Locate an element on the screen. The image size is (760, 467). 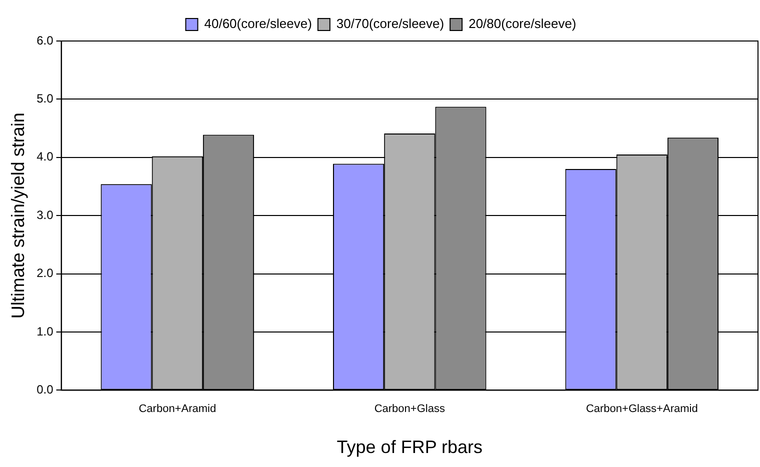
x-tick-label: Carbon+Glass is located at coordinates (410, 408).